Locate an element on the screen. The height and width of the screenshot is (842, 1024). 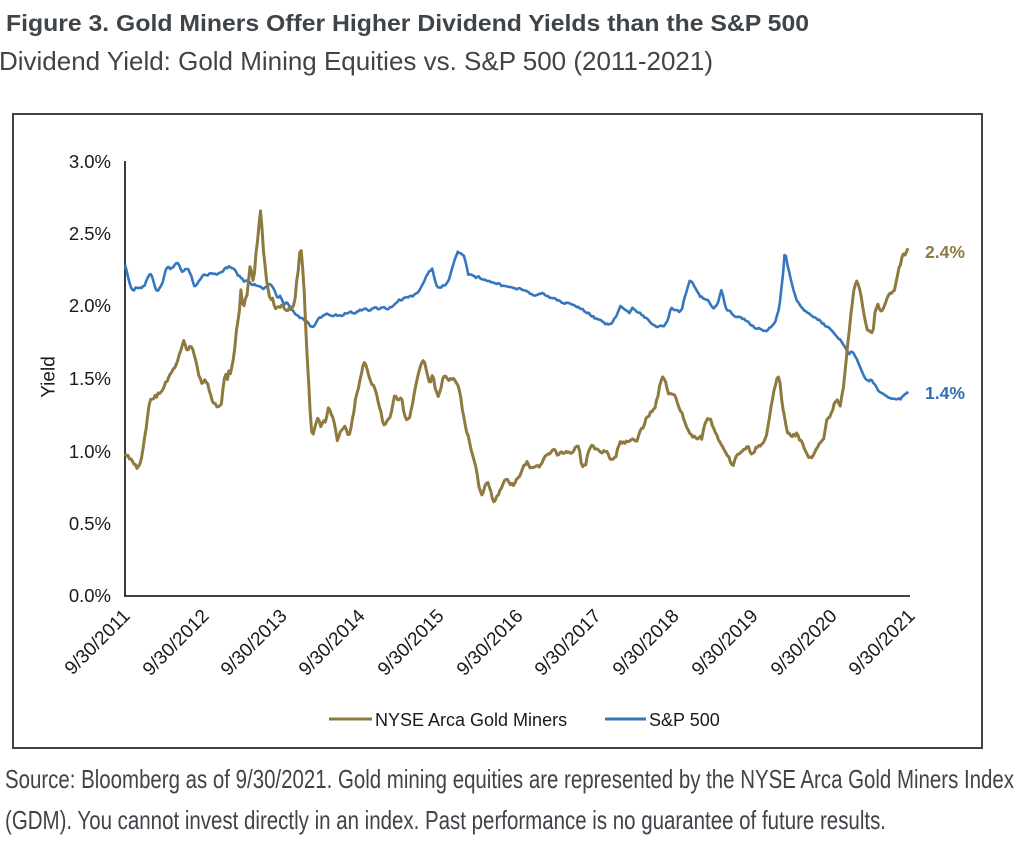
svg-text: S&P 500 is located at coordinates (684, 720).